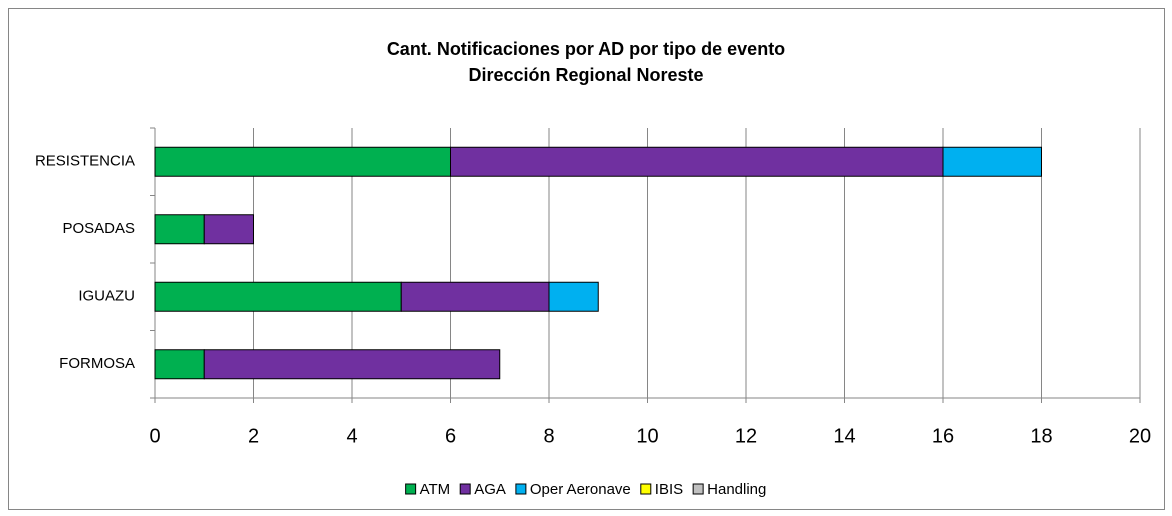 This screenshot has width=1172, height=516. Describe the element at coordinates (548, 436) in the screenshot. I see `x-tick-label: 8` at that location.